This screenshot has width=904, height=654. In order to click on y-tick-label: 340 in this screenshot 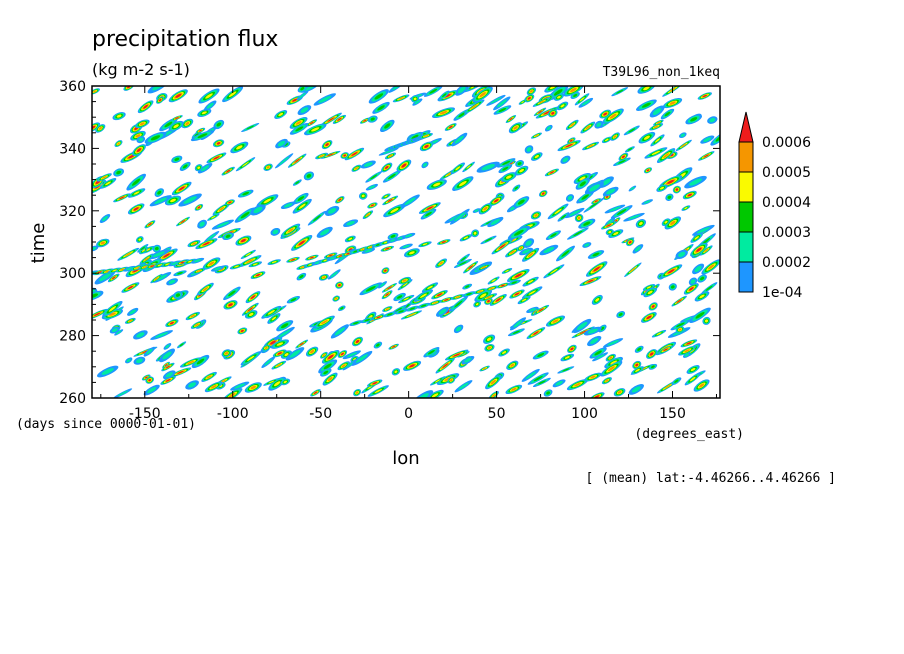, I will do `click(72, 149)`.